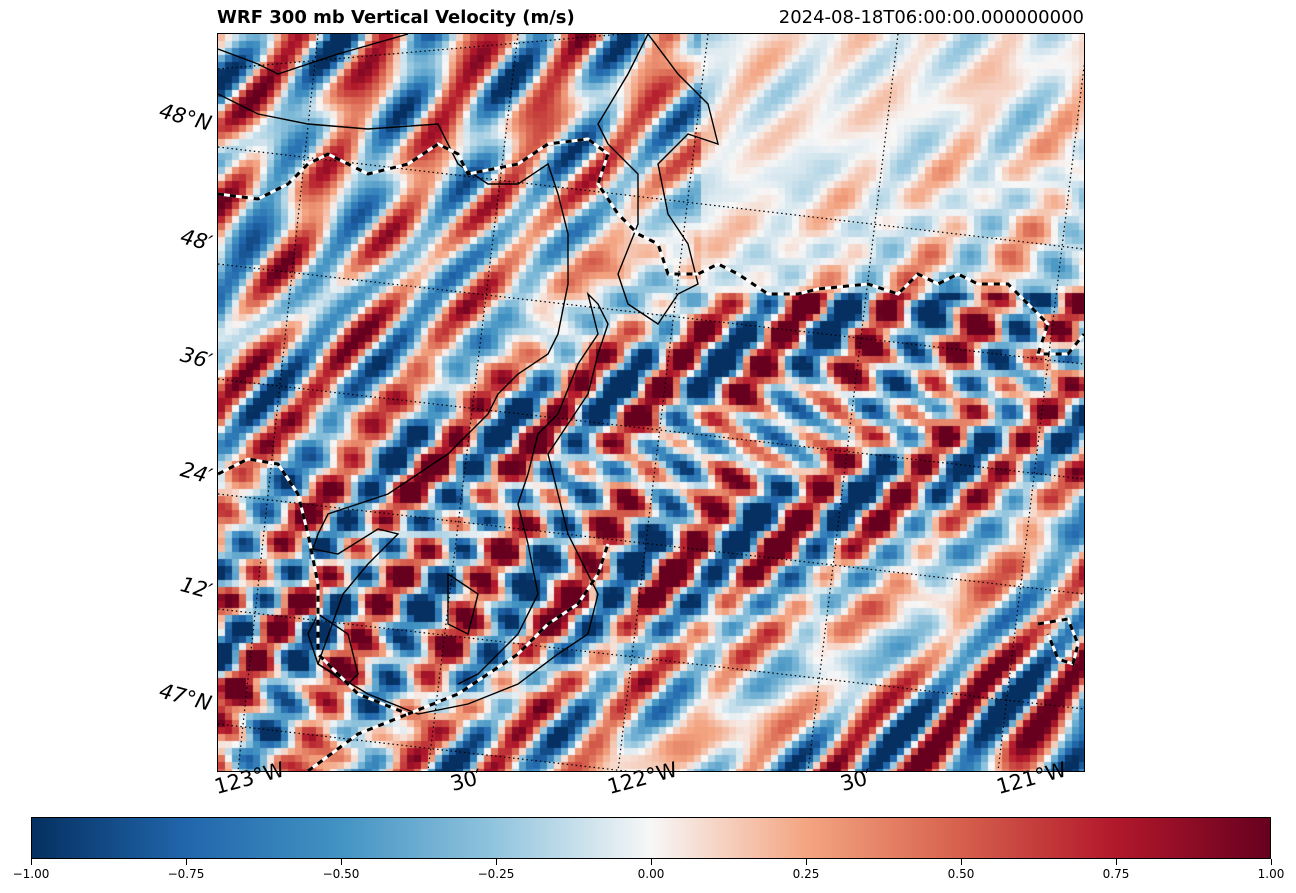  Describe the element at coordinates (341, 874) in the screenshot. I see `colorbar-tick-label: −0.50` at that location.